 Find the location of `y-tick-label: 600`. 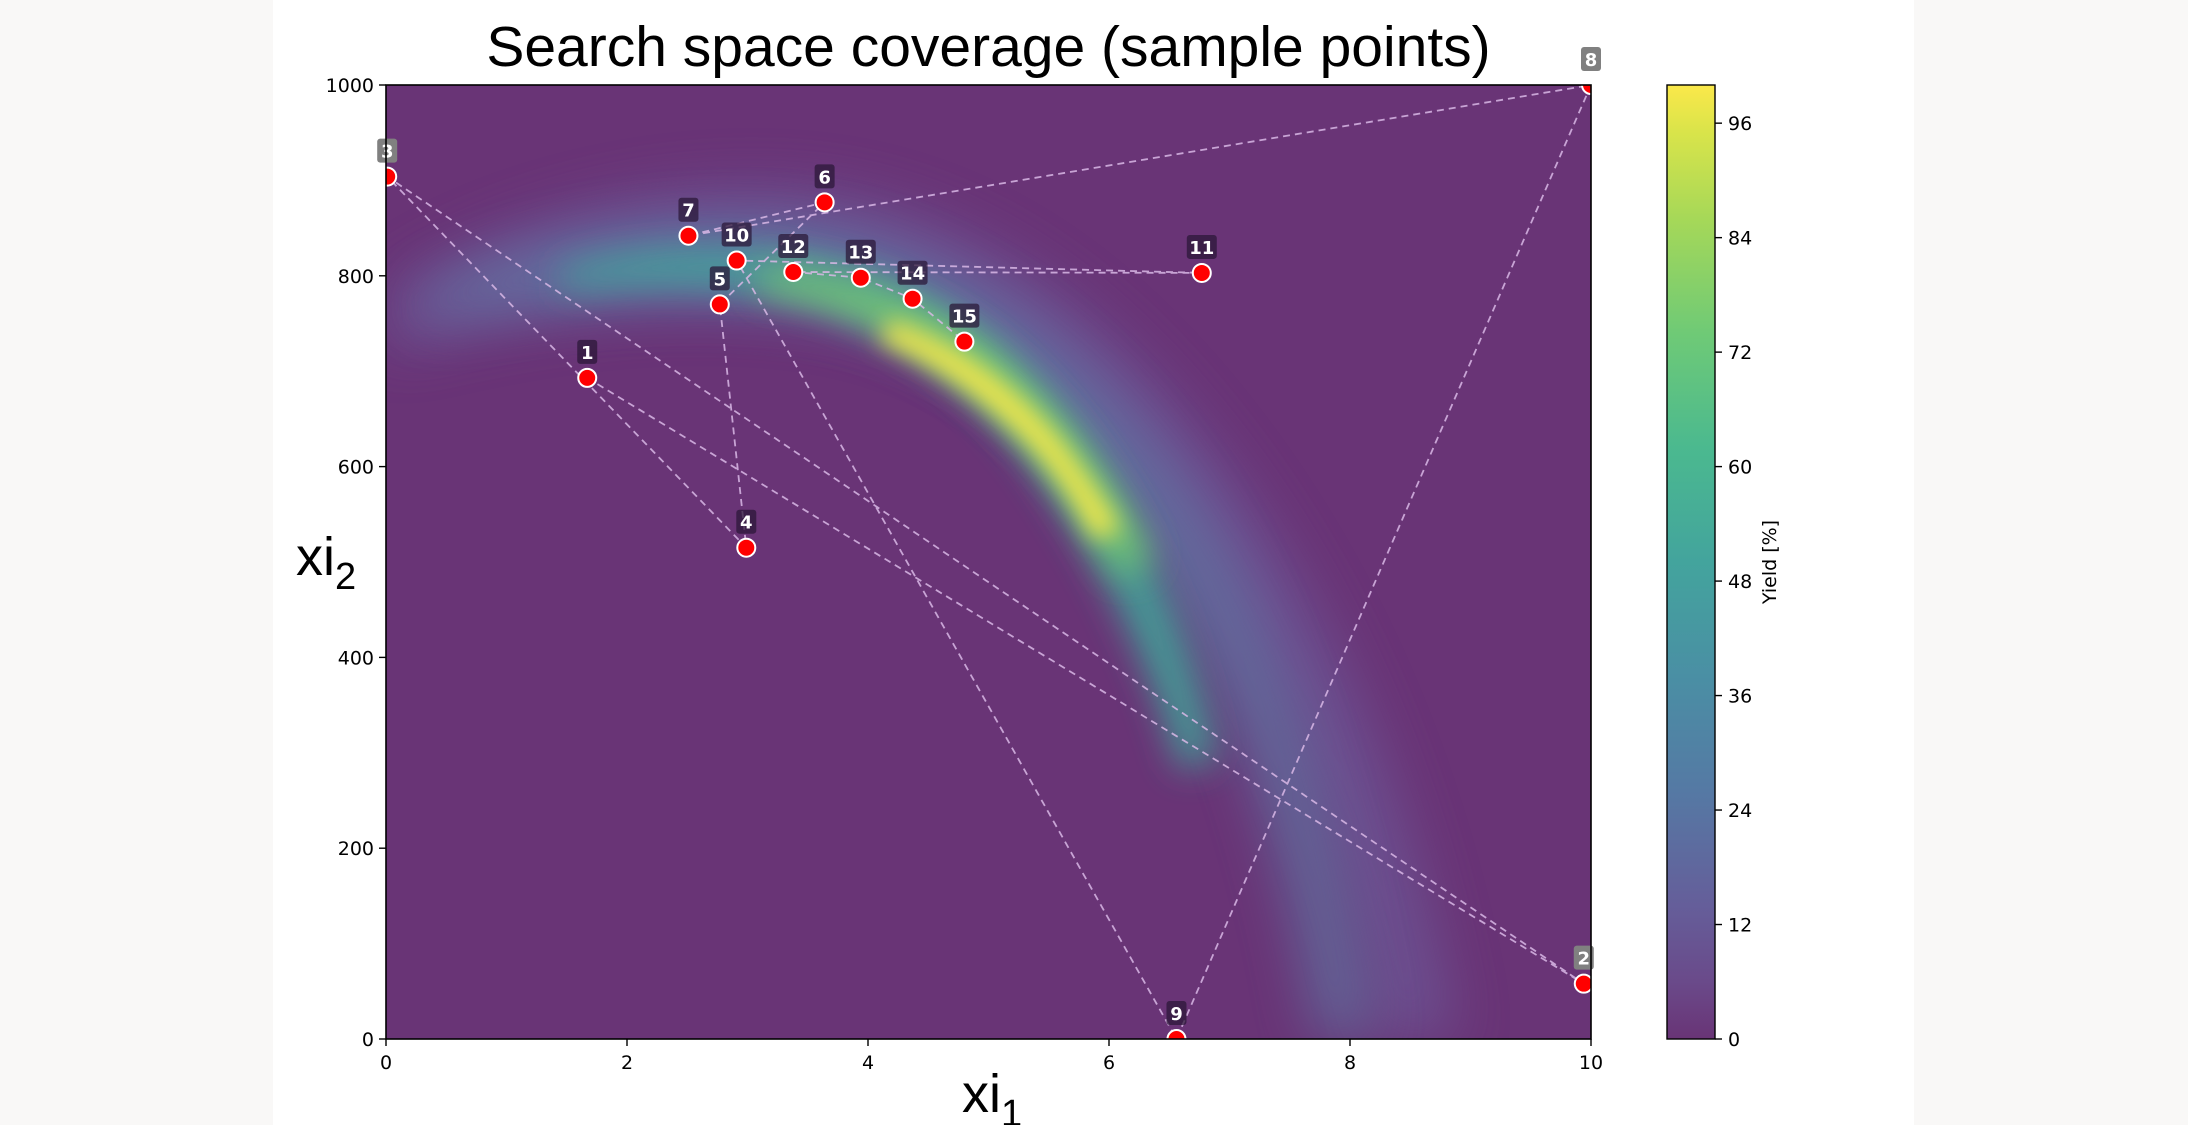

y-tick-label: 600 is located at coordinates (356, 468).